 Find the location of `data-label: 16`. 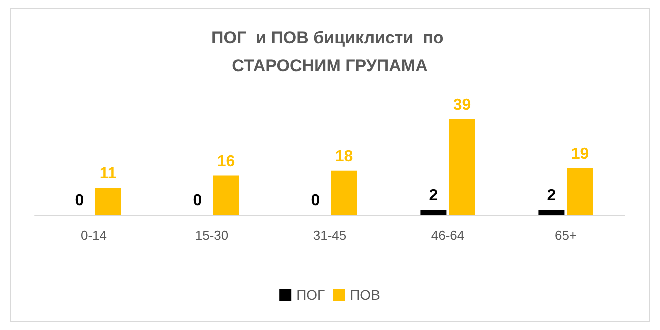

data-label: 16 is located at coordinates (226, 161).